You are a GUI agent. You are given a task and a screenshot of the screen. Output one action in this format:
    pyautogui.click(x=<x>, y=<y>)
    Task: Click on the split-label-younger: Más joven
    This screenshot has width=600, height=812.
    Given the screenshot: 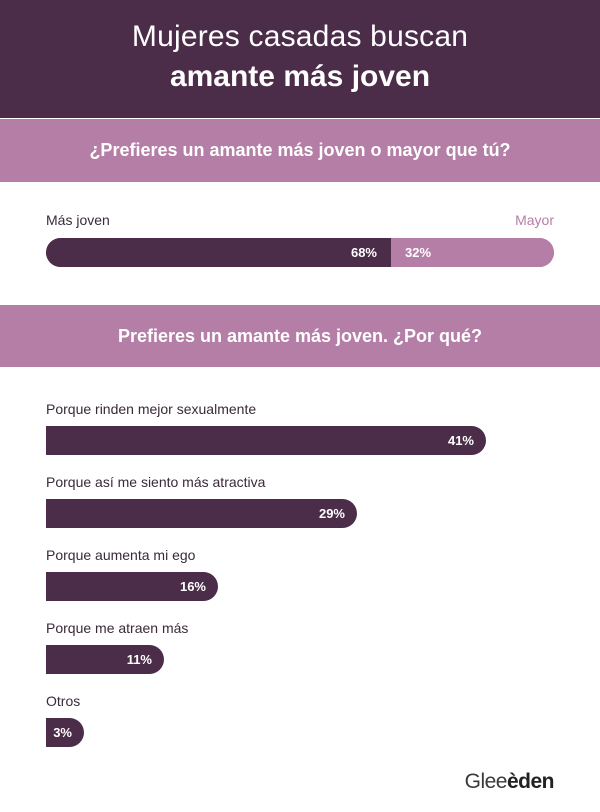 What is the action you would take?
    pyautogui.click(x=78, y=220)
    